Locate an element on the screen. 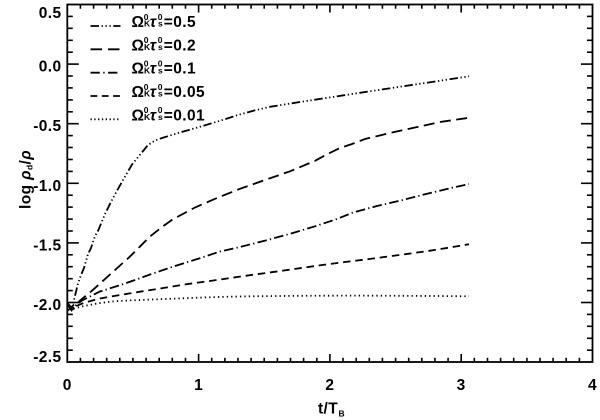 This screenshot has width=600, height=420. svg-text: t/T is located at coordinates (328, 408).